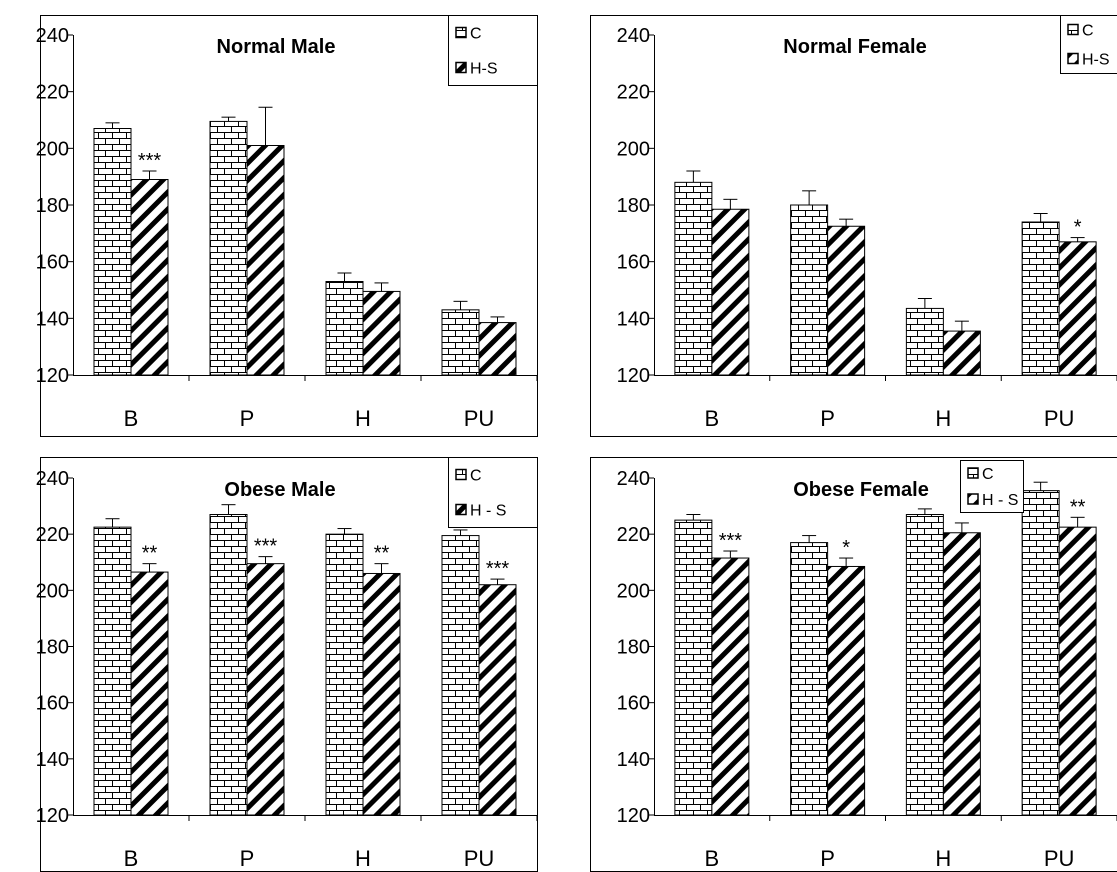 This screenshot has height=872, width=1117. I want to click on chart-title: Obese Male, so click(279, 490).